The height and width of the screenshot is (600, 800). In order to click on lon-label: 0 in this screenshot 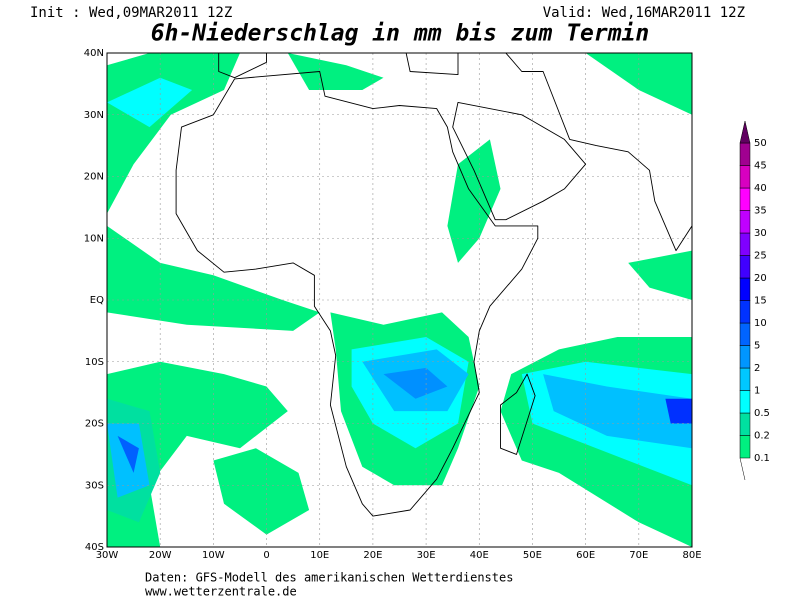, I will do `click(266, 555)`.